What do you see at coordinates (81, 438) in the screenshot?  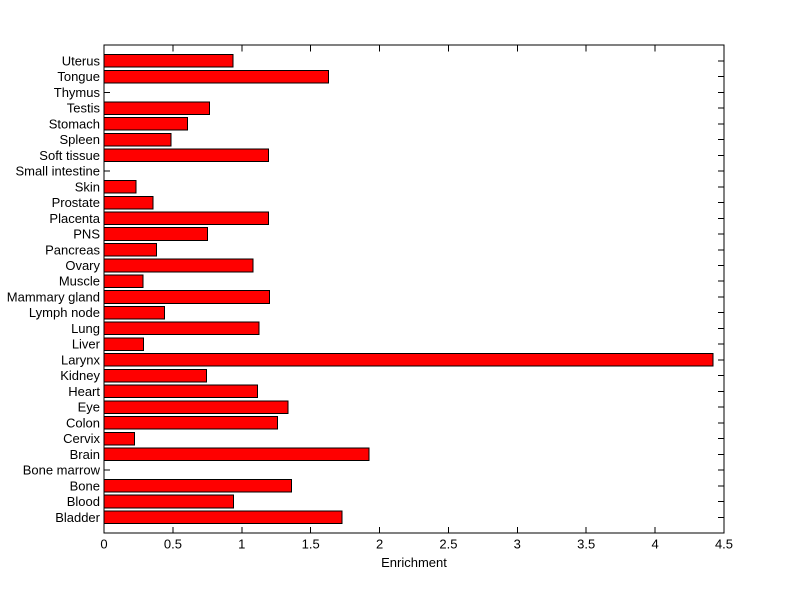 I see `svg-text: Cervix` at bounding box center [81, 438].